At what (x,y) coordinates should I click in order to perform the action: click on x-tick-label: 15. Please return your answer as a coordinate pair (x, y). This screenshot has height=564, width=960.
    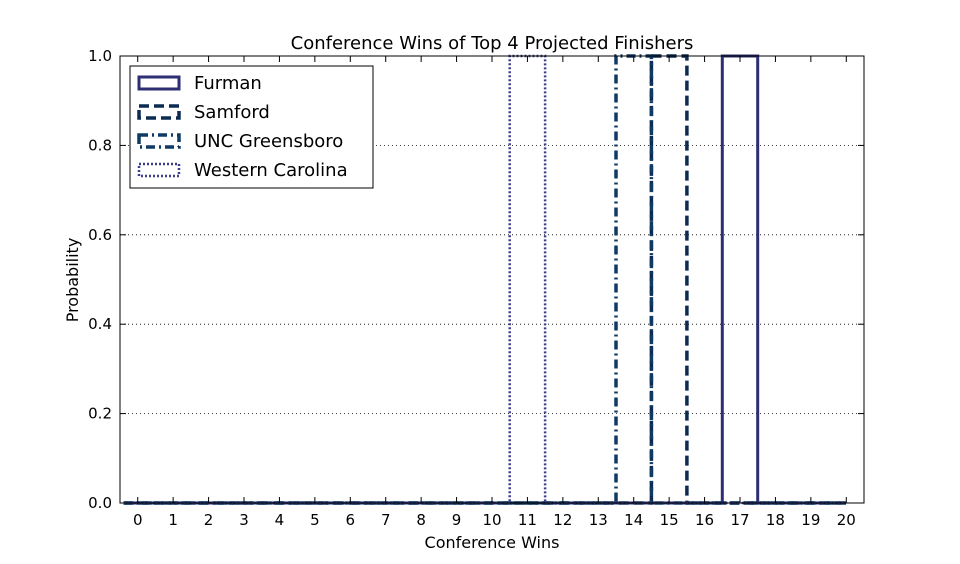
    Looking at the image, I should click on (669, 520).